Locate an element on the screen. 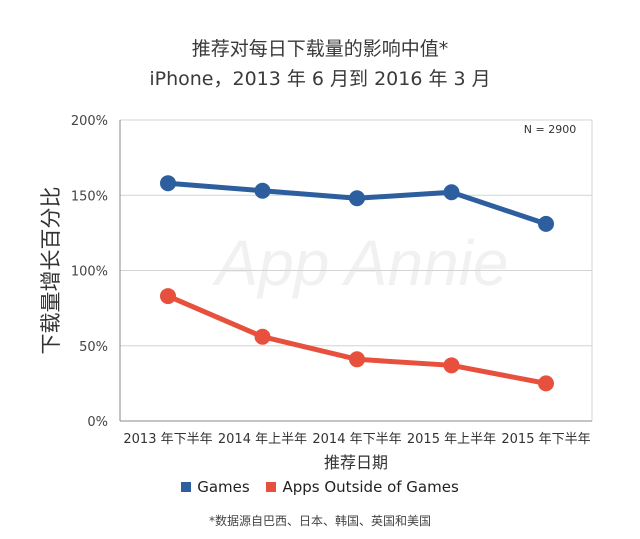 The image size is (640, 539). y-tick-label: 0% is located at coordinates (97, 422).